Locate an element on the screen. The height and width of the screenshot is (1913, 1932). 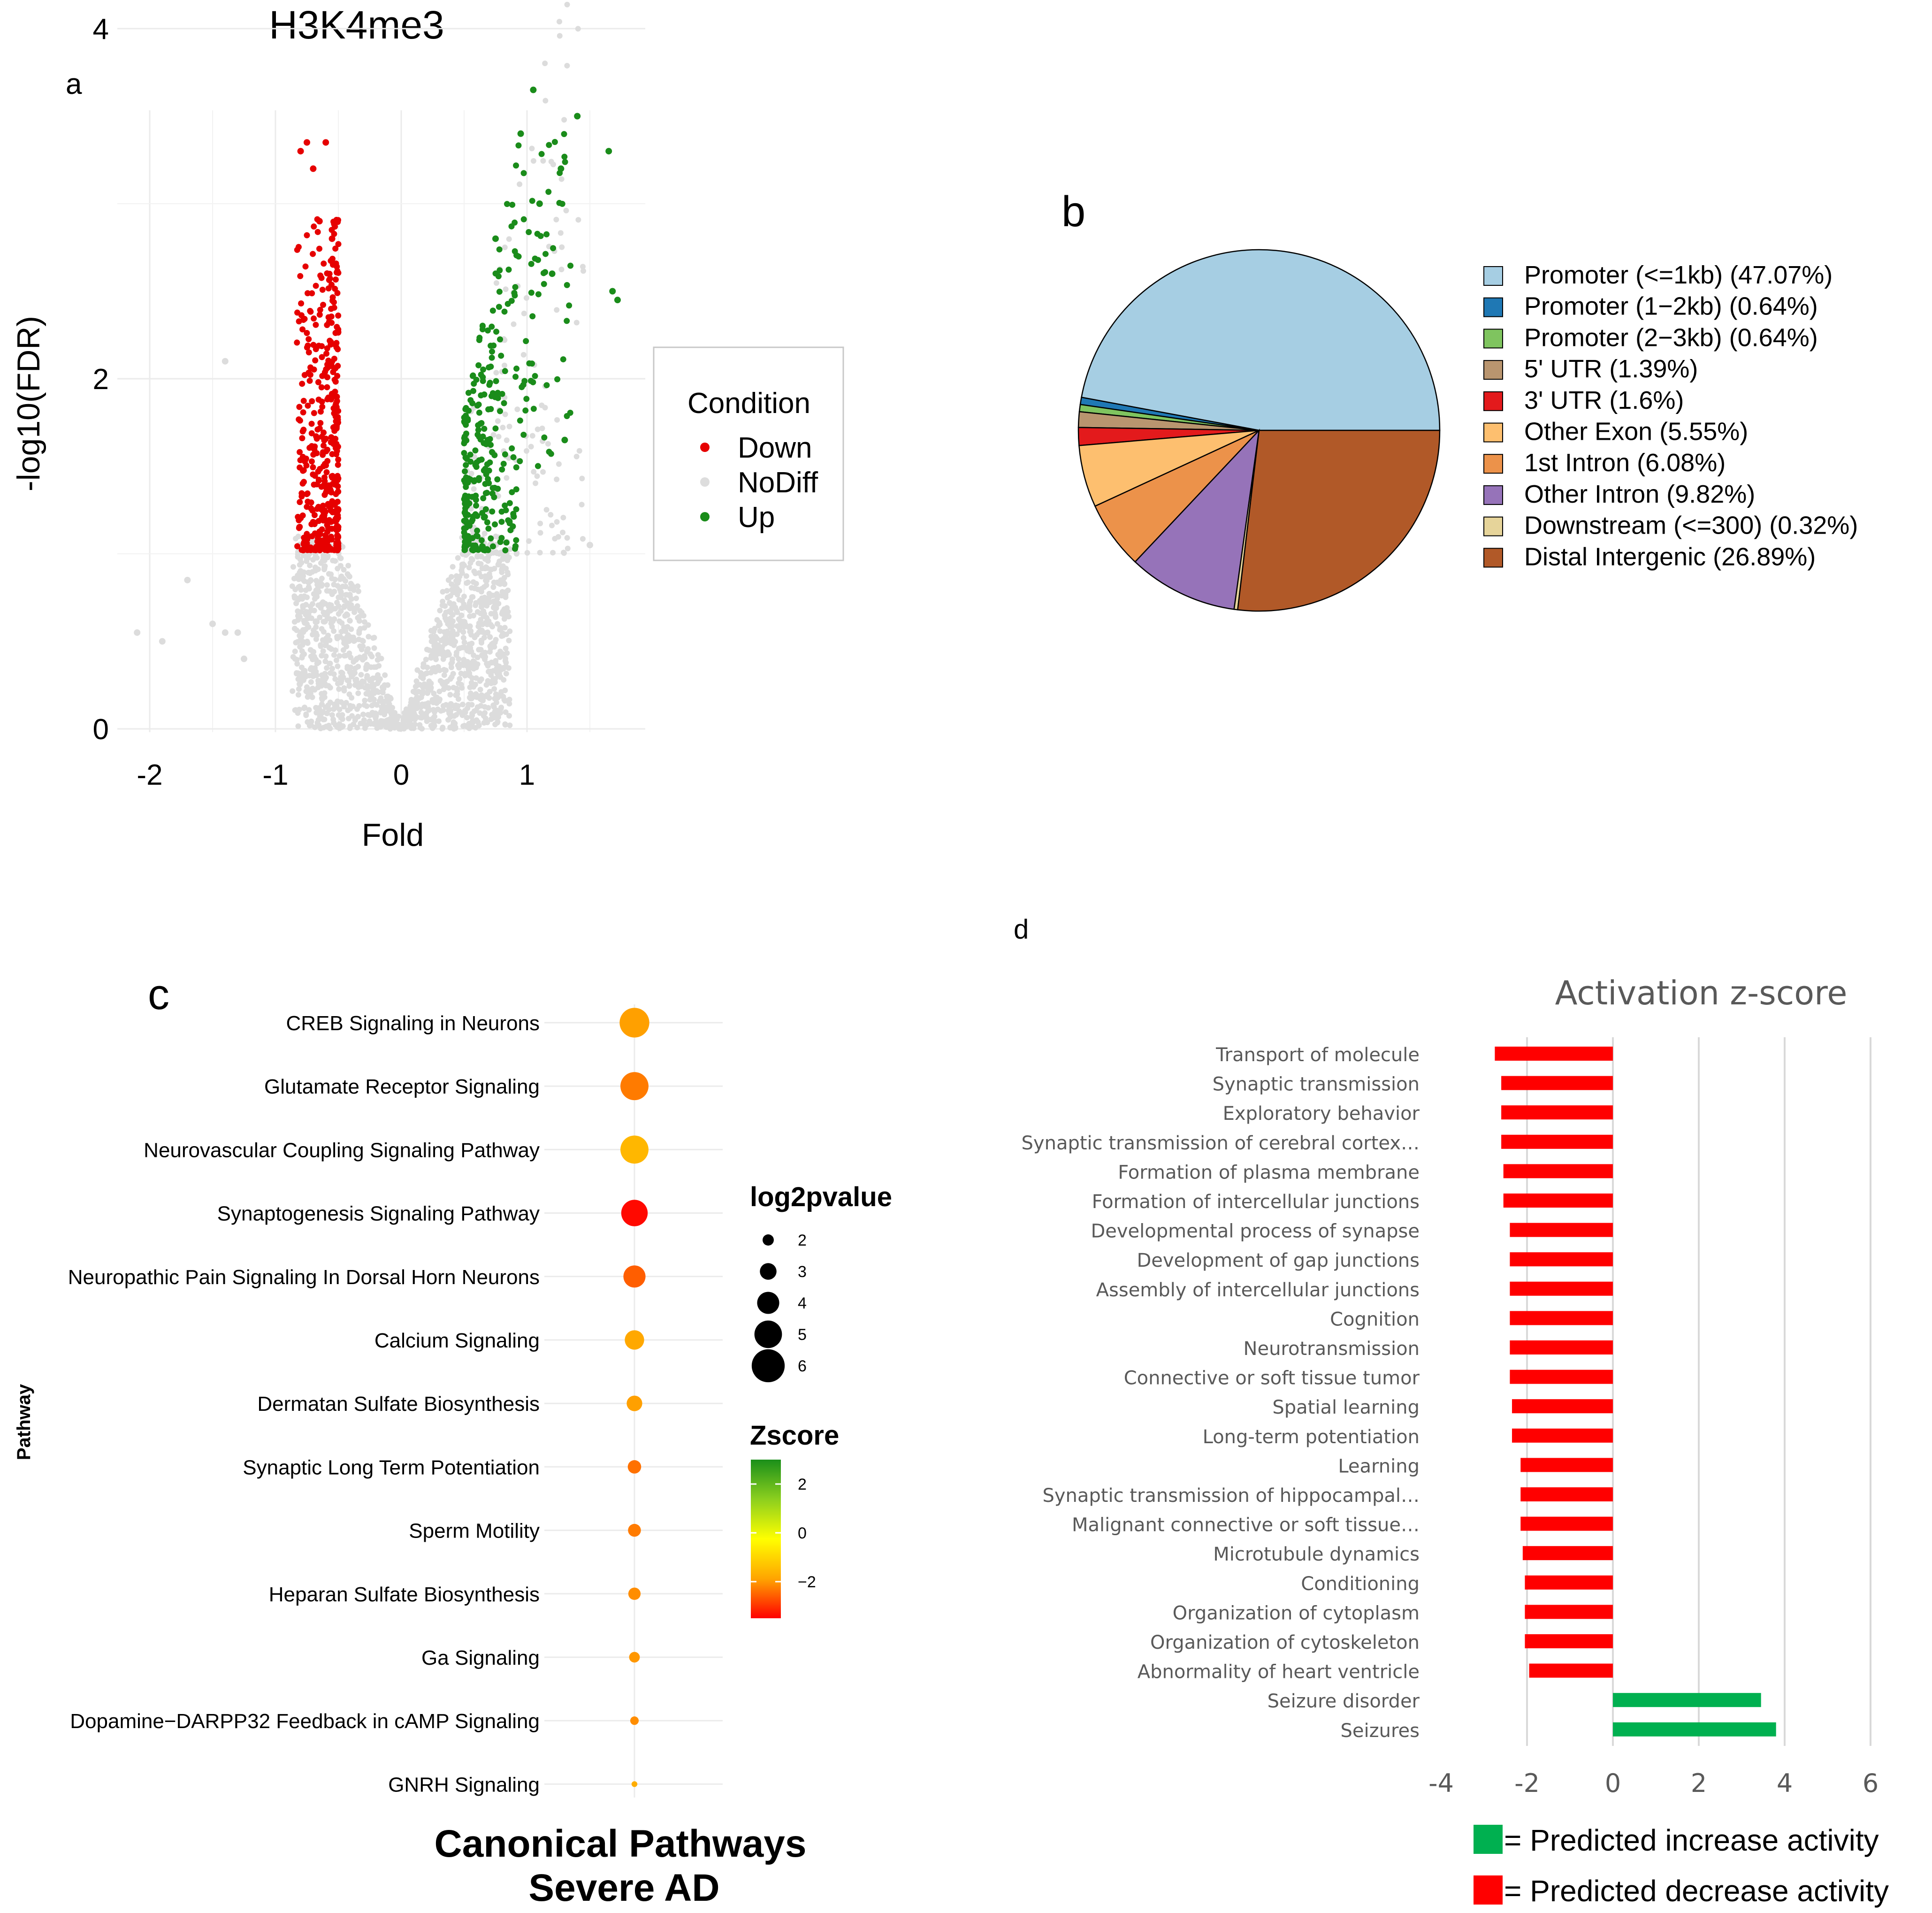
activation-x-tick: 0 is located at coordinates (1613, 1783).